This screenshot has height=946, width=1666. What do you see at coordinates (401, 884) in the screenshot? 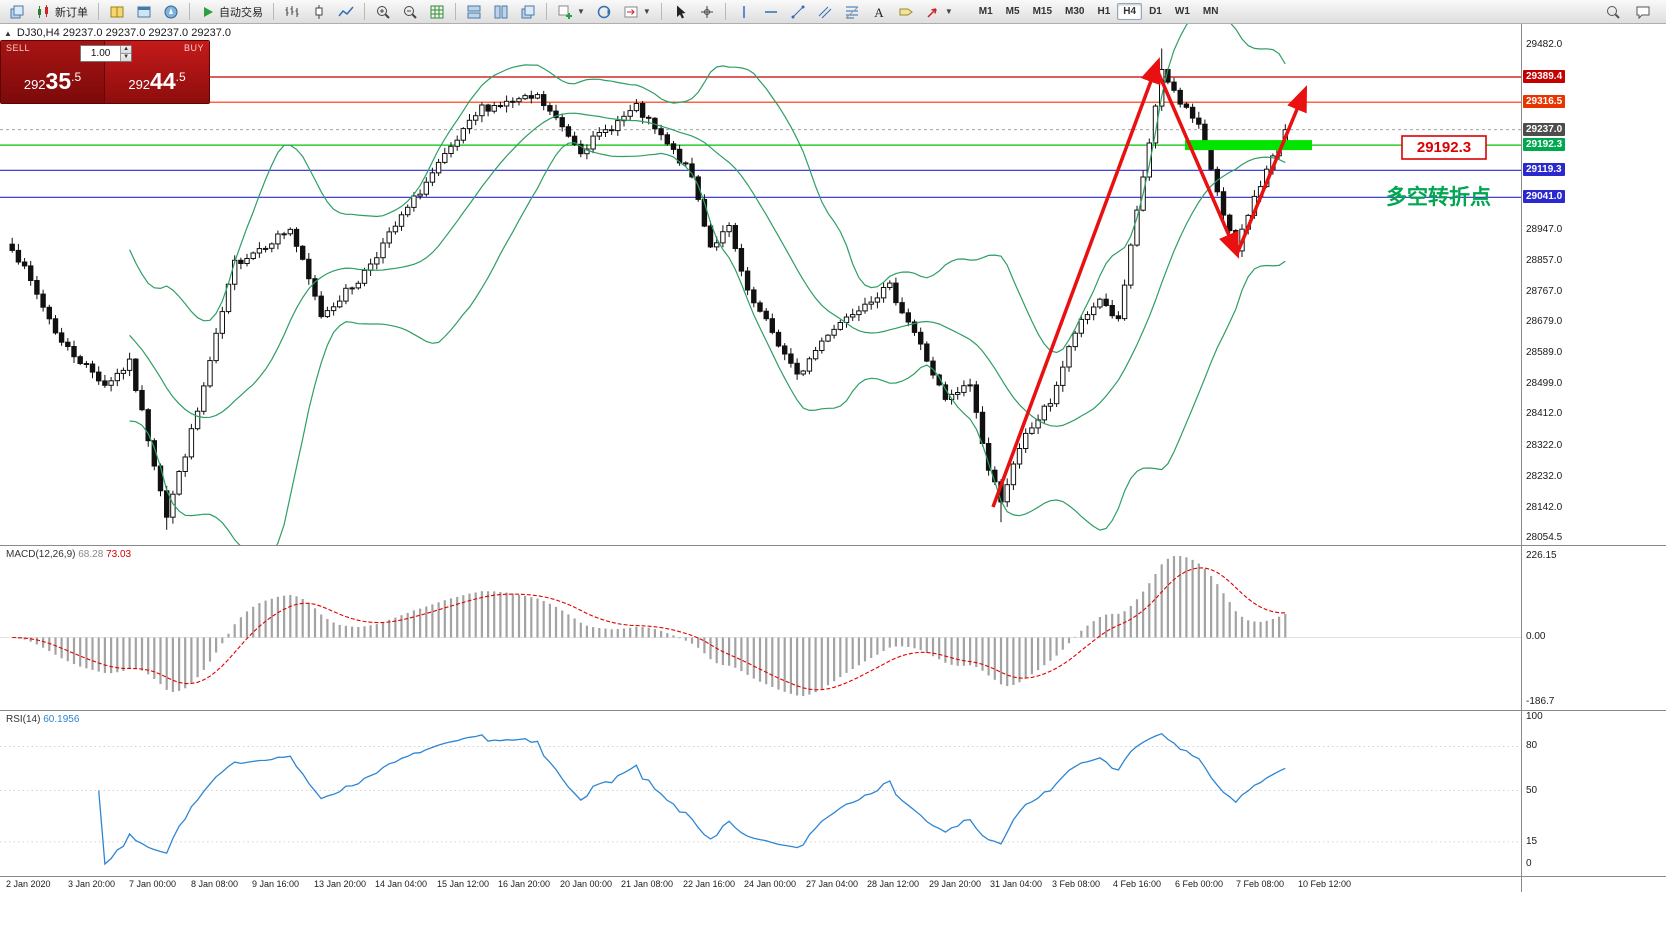
I see `time-label: 14 Jan 04:00` at bounding box center [401, 884].